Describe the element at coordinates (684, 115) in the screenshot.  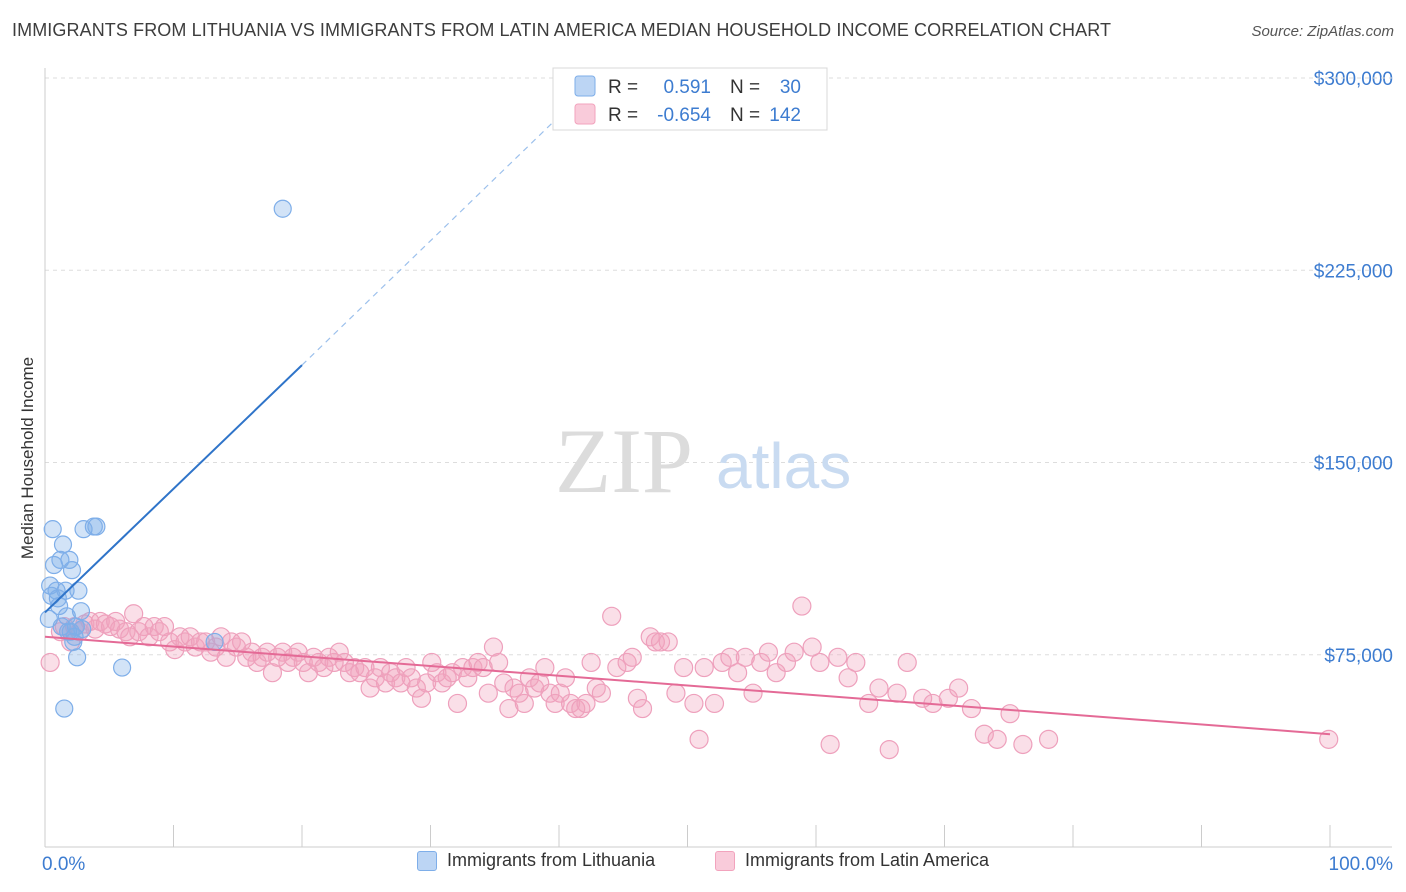
I see `legend-r-value: -0.654` at that location.